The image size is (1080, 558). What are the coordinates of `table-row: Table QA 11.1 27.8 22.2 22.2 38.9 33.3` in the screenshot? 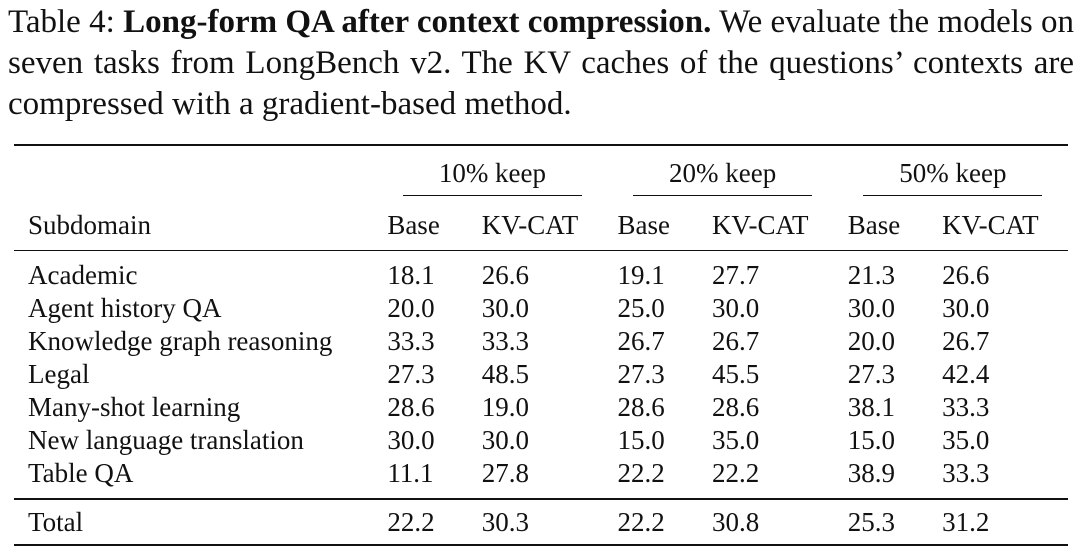 It's located at (541, 478).